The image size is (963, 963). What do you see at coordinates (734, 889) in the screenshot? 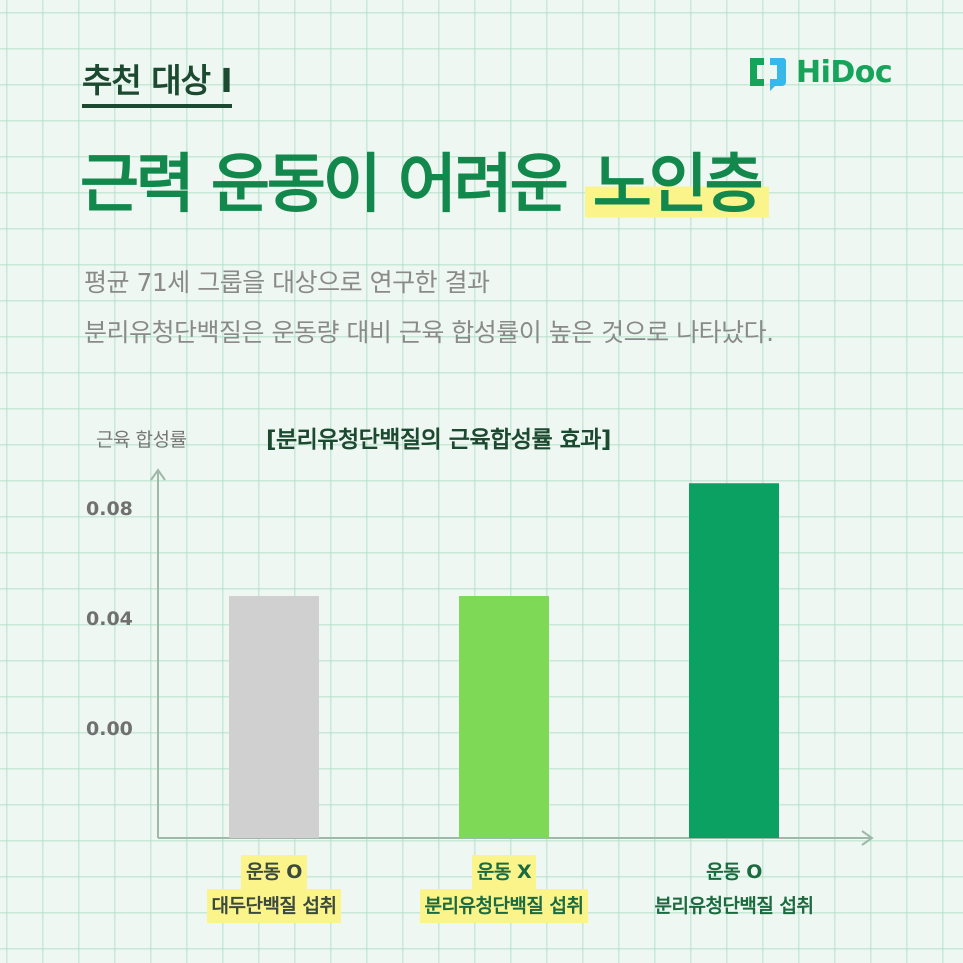
I see `x-category-label: 운동 O 분리유청단백질 섭취` at bounding box center [734, 889].